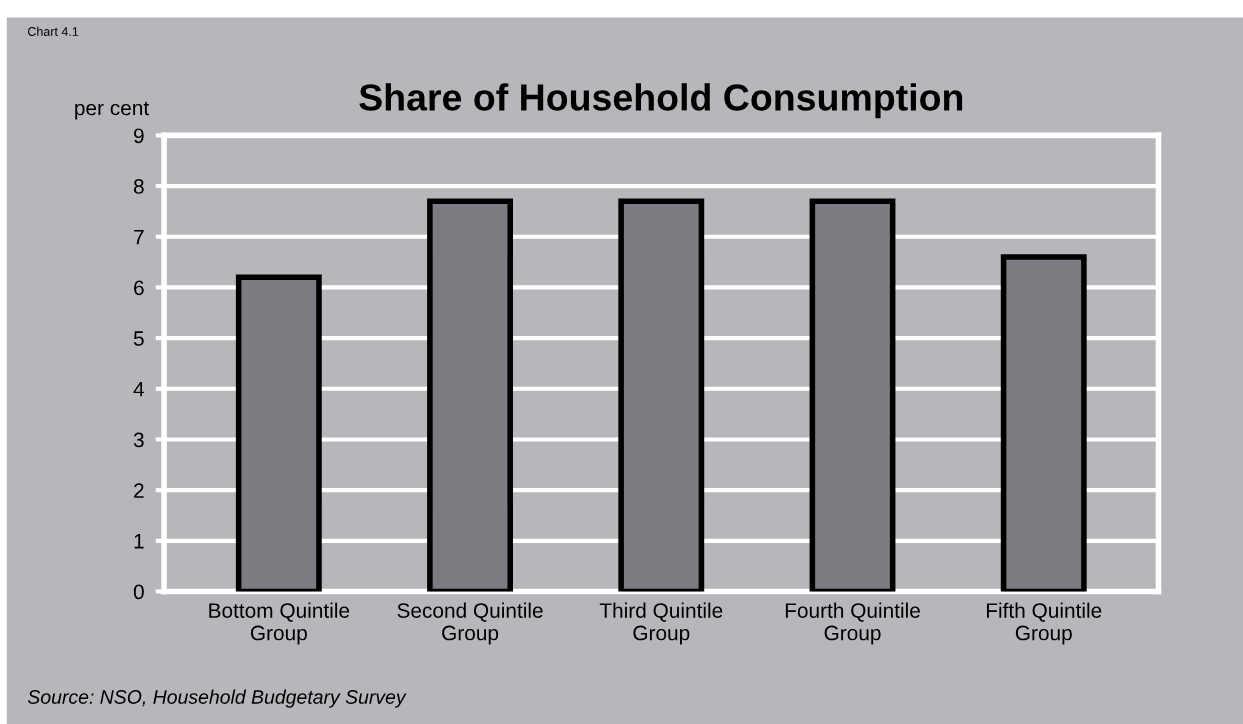 The image size is (1243, 724). I want to click on y-tick-label: 9, so click(139, 136).